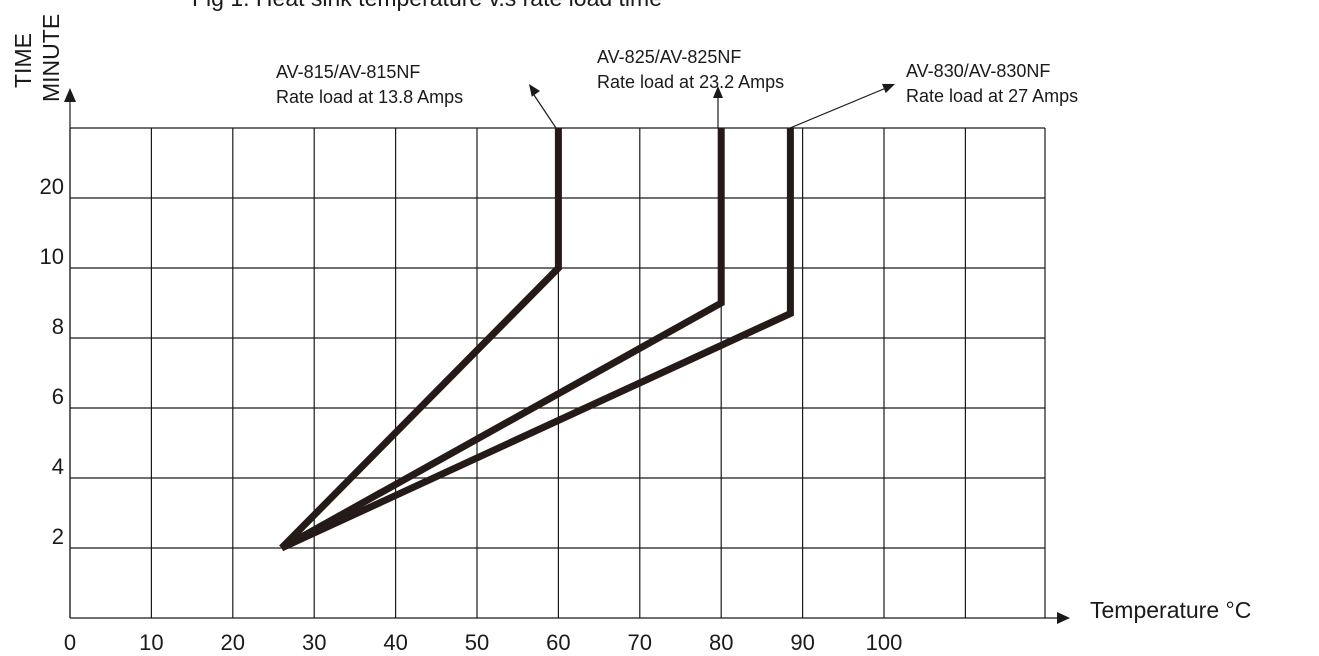  Describe the element at coordinates (1063, 618) in the screenshot. I see `x-axis-arrow` at that location.